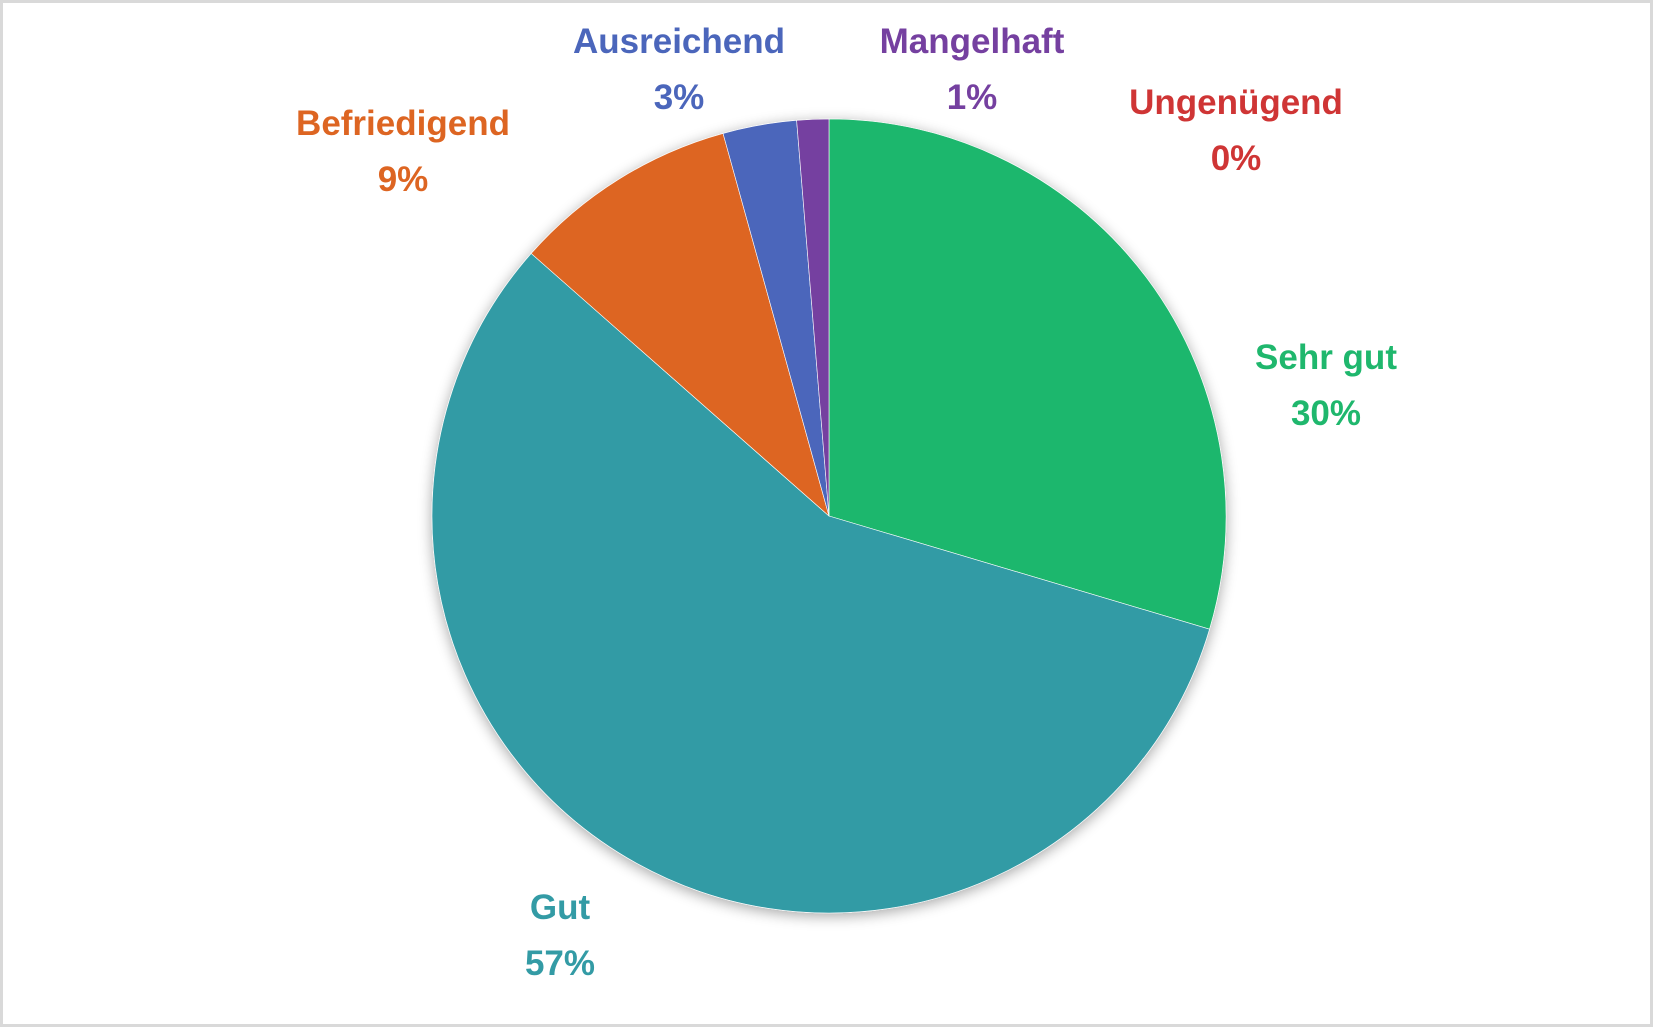 The image size is (1653, 1027). What do you see at coordinates (560, 963) in the screenshot?
I see `label-percent: 57%` at bounding box center [560, 963].